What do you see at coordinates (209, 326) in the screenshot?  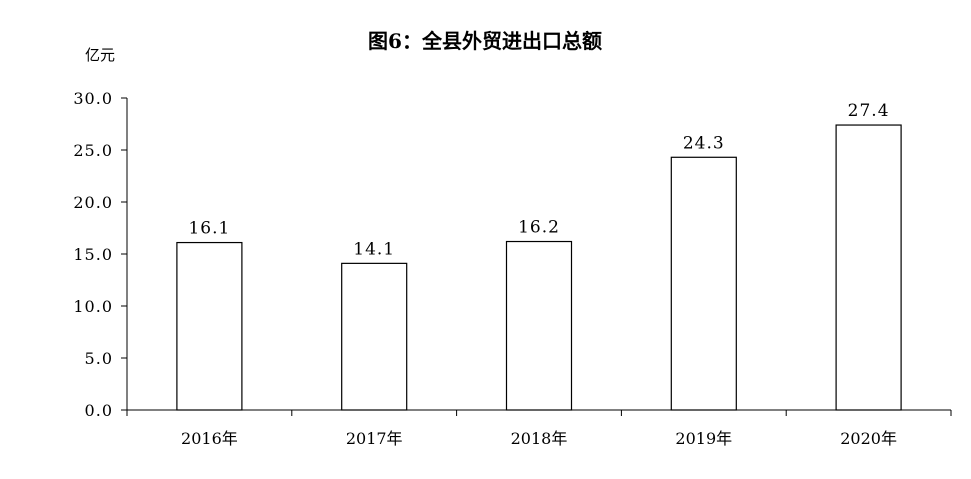 I see `bar-2016年` at bounding box center [209, 326].